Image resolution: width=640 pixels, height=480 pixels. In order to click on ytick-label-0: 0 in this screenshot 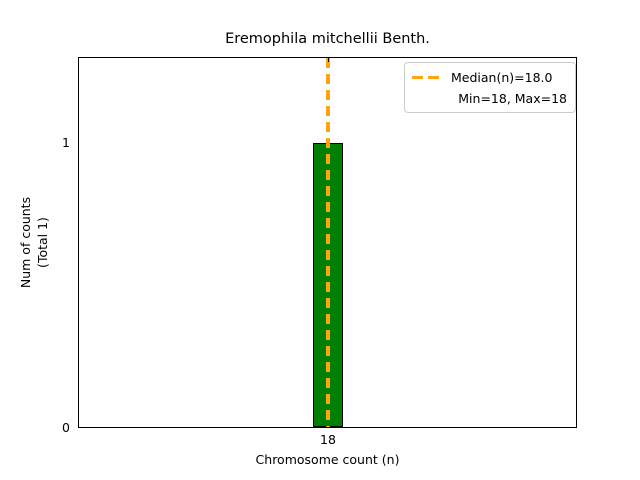, I will do `click(66, 427)`.